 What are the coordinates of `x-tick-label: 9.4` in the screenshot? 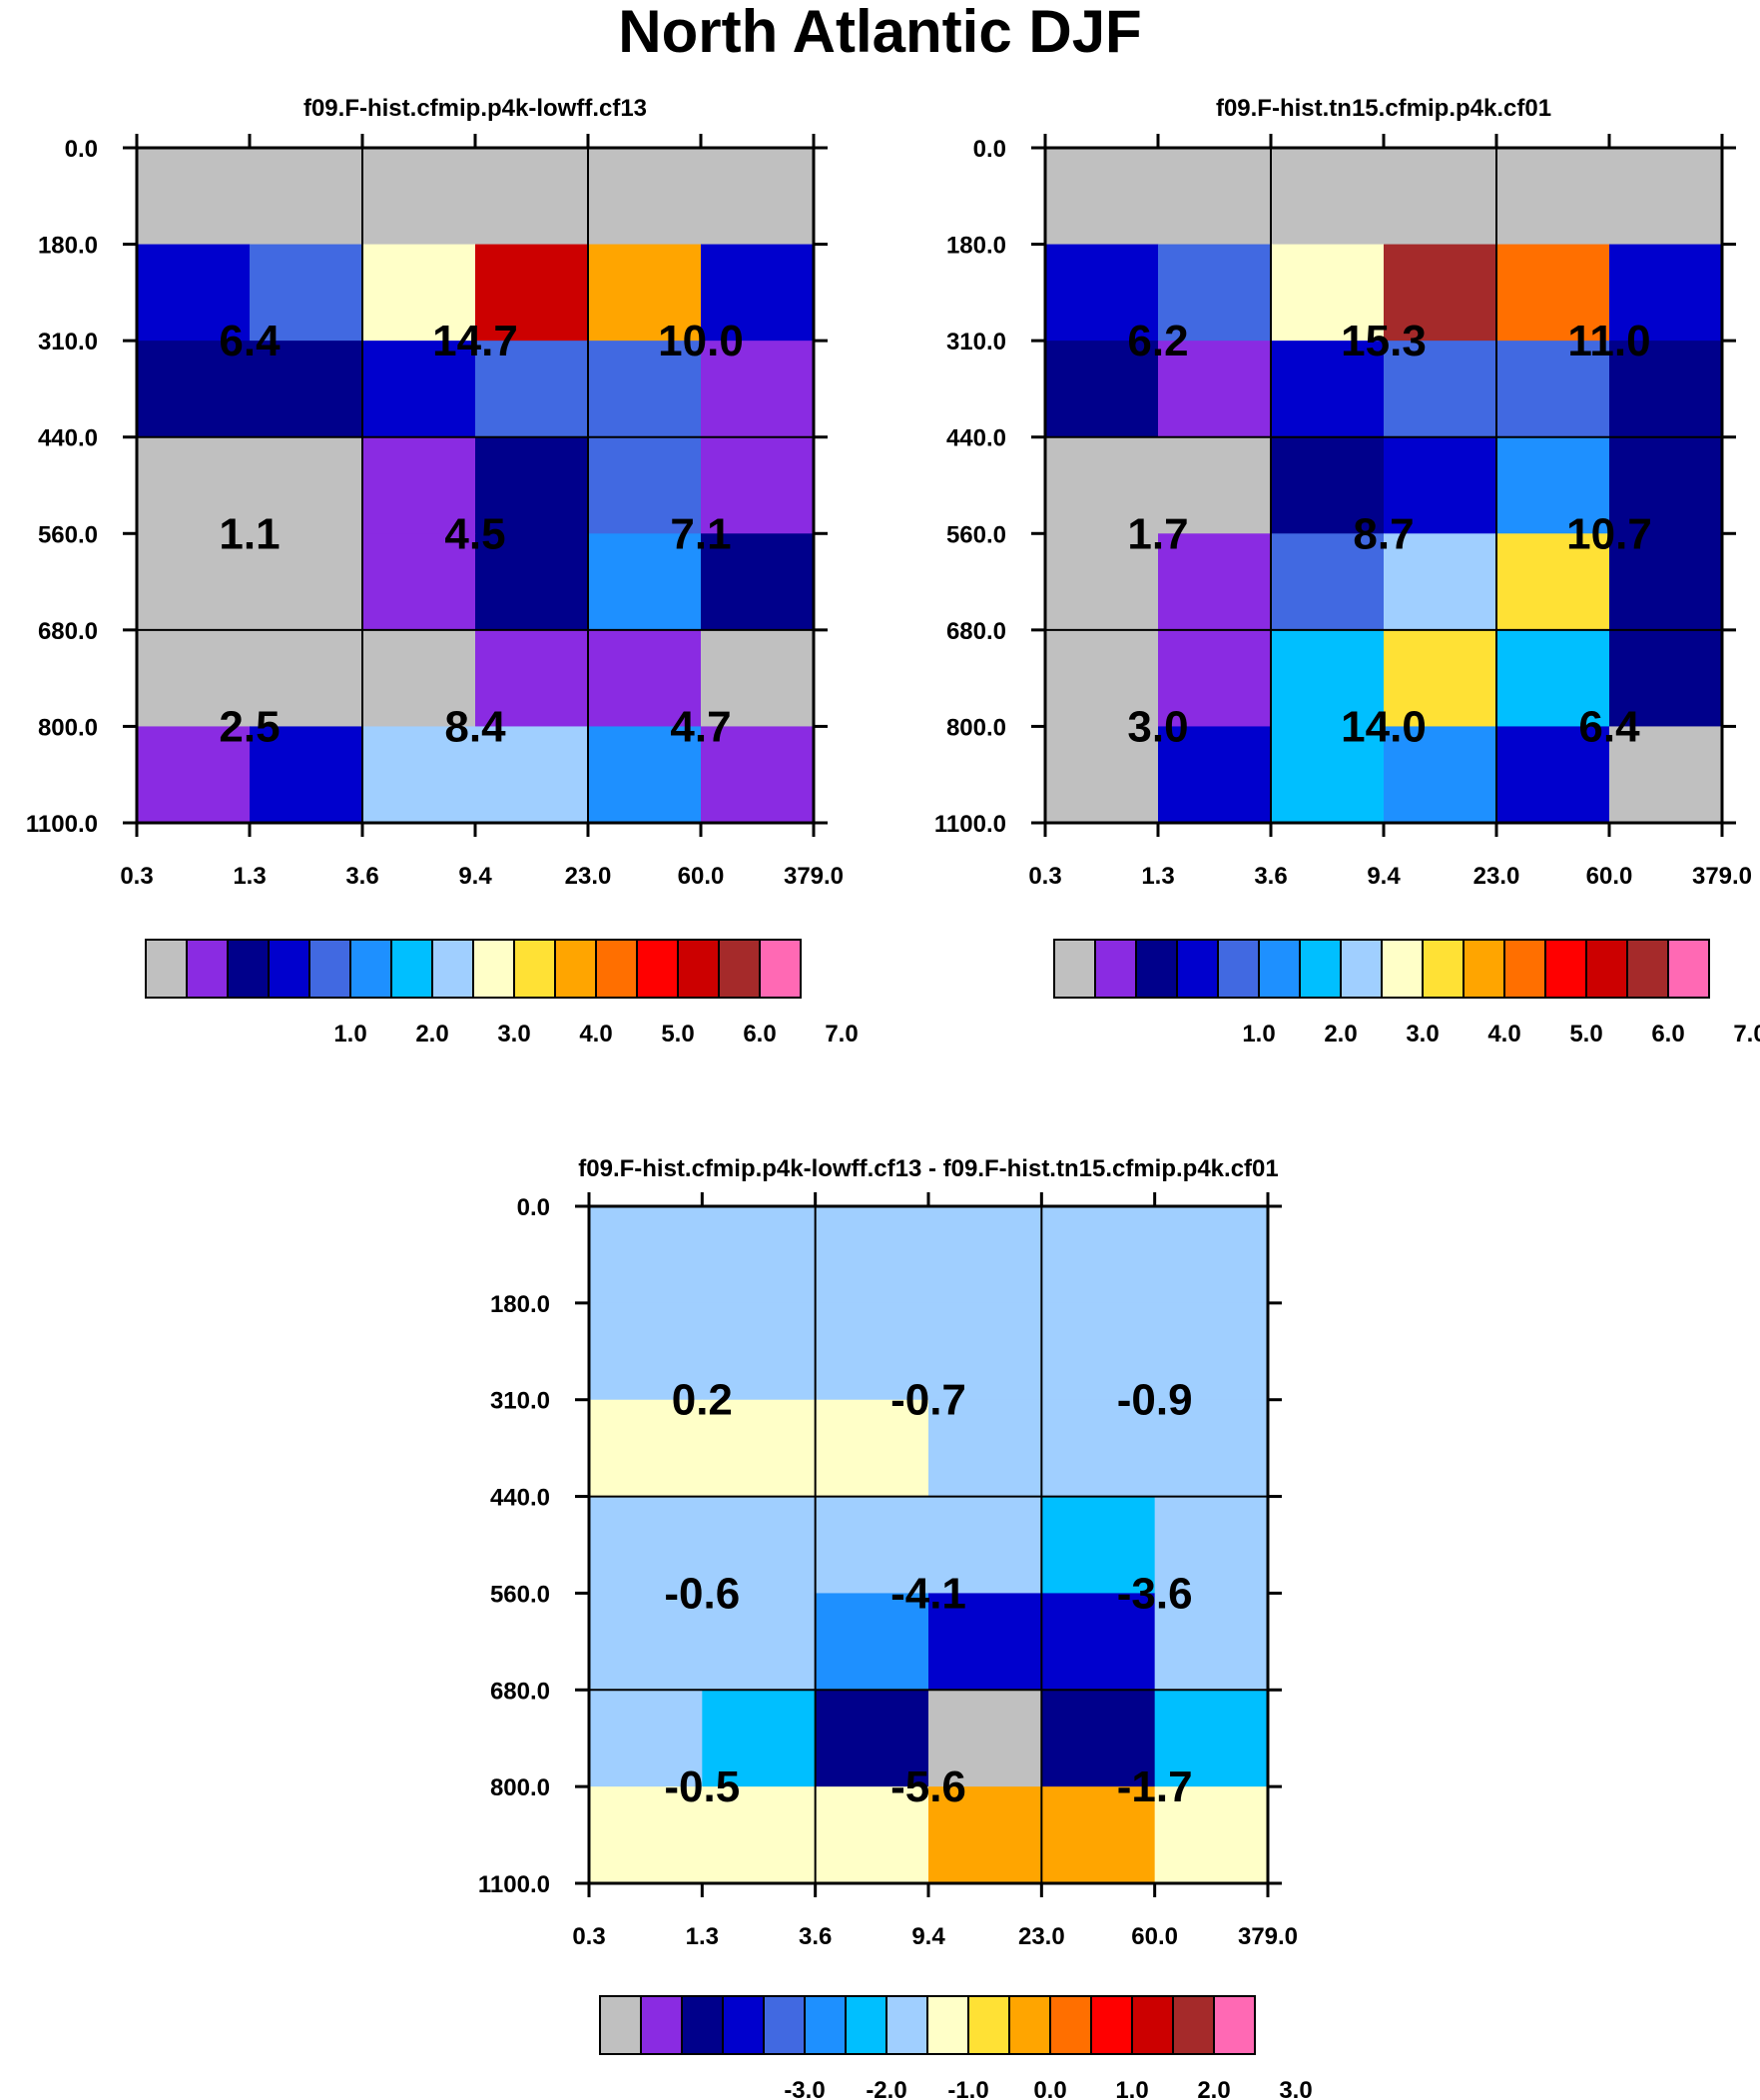 It's located at (1384, 876).